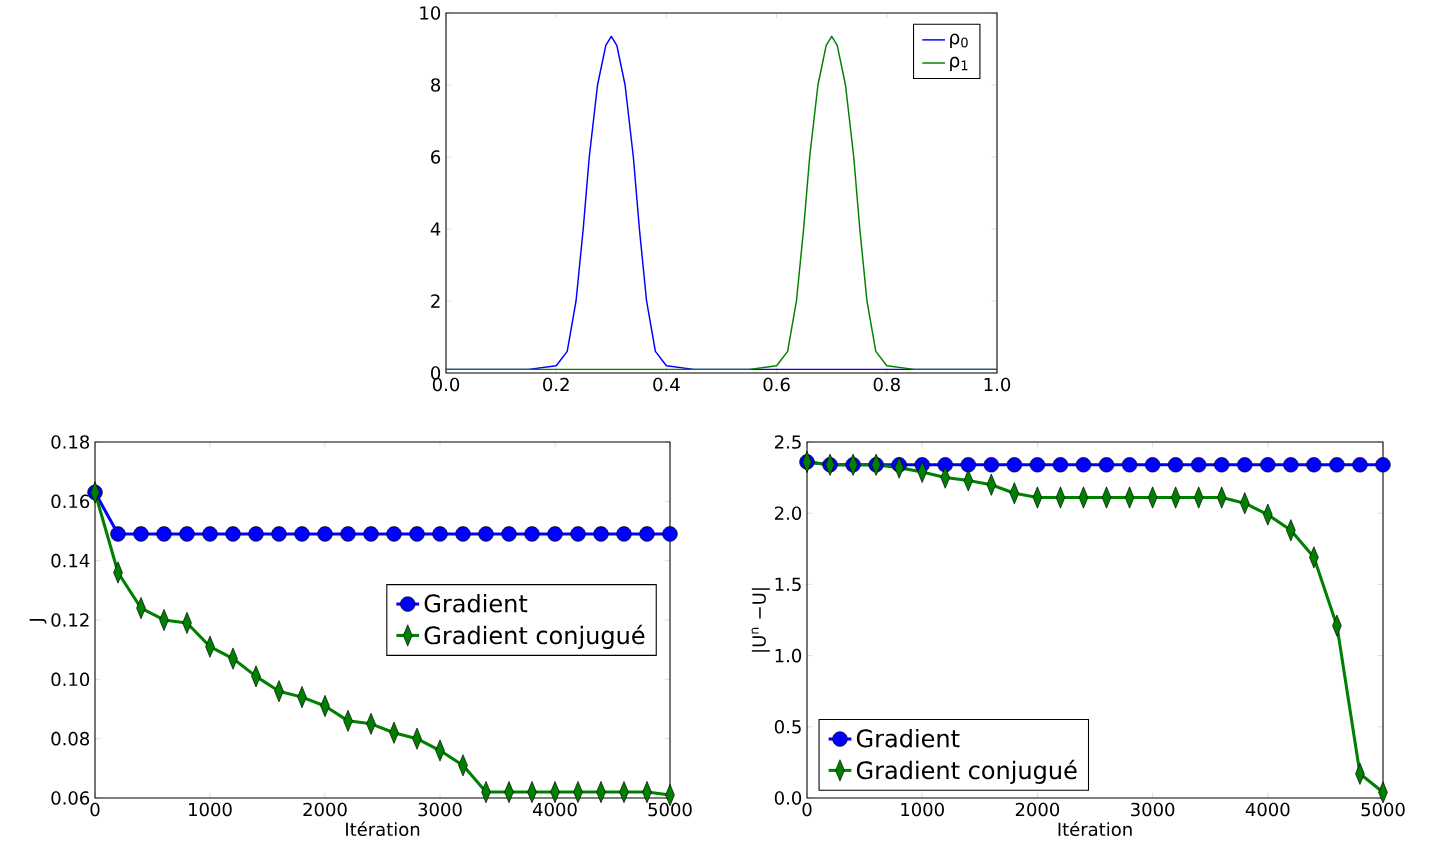  I want to click on y-axis-title: |U$^{n}$ −U|, so click(760, 620).